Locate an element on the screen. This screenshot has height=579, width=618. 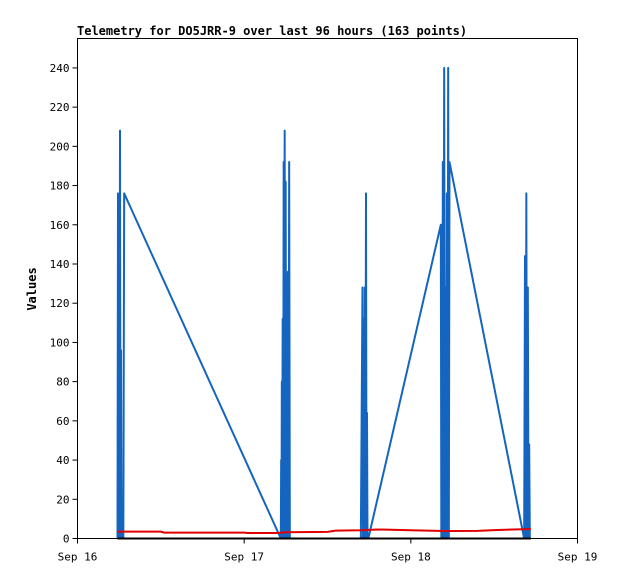
y-tick-label: 180 is located at coordinates (60, 186).